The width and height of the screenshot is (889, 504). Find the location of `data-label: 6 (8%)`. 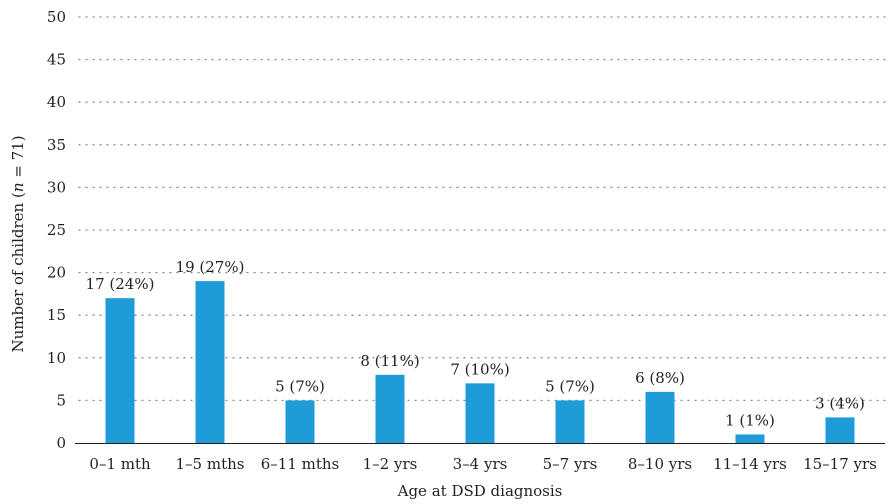

data-label: 6 (8%) is located at coordinates (660, 378).